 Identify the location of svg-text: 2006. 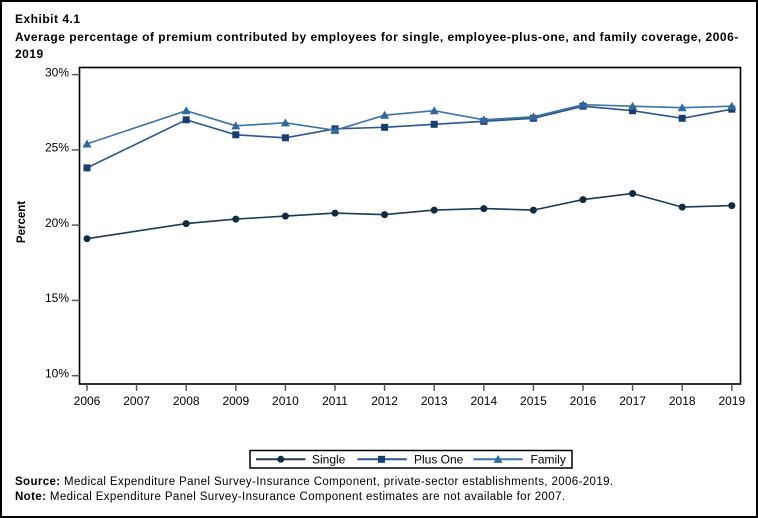
(86, 401).